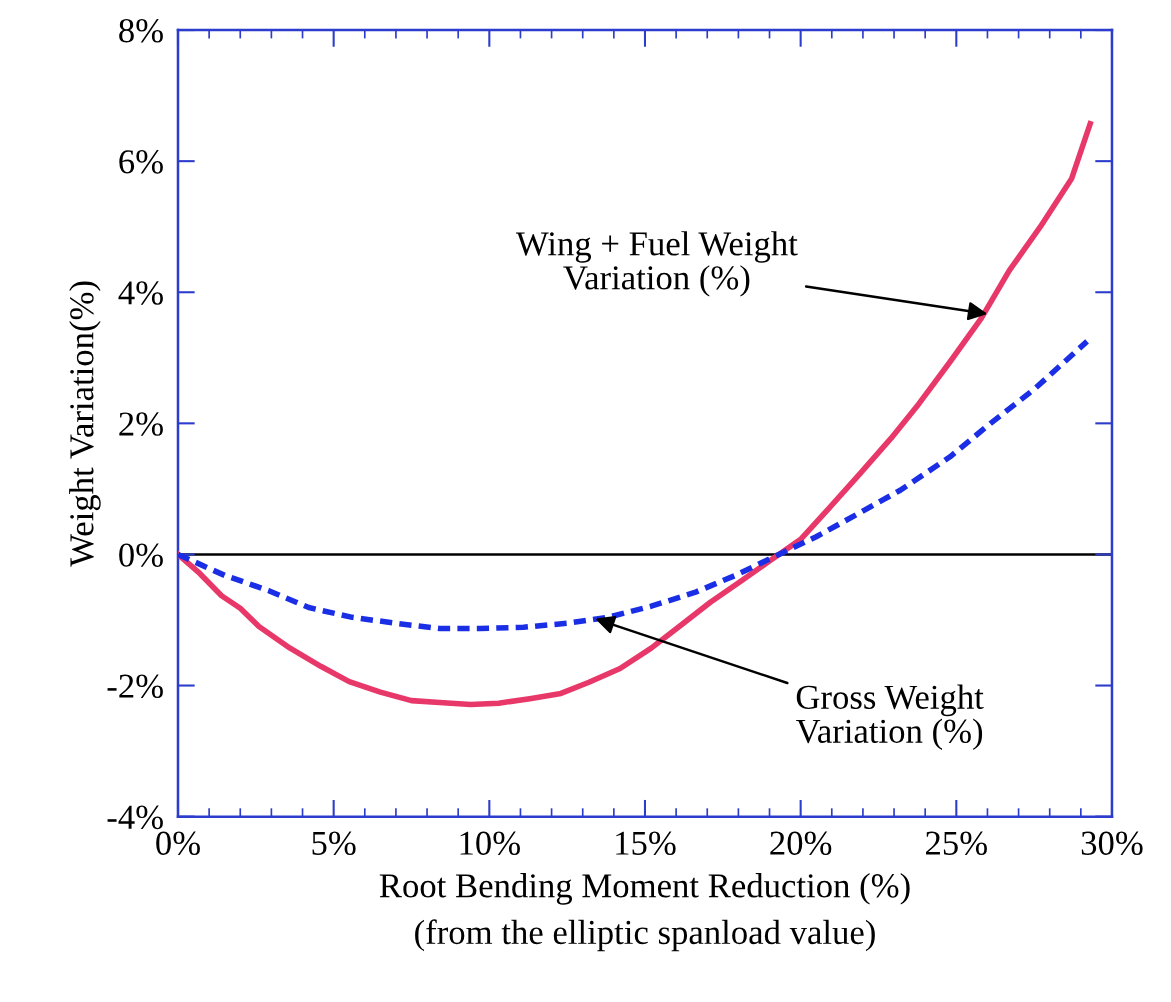 This screenshot has width=1171, height=1002. I want to click on x-tick-label: 5%, so click(334, 843).